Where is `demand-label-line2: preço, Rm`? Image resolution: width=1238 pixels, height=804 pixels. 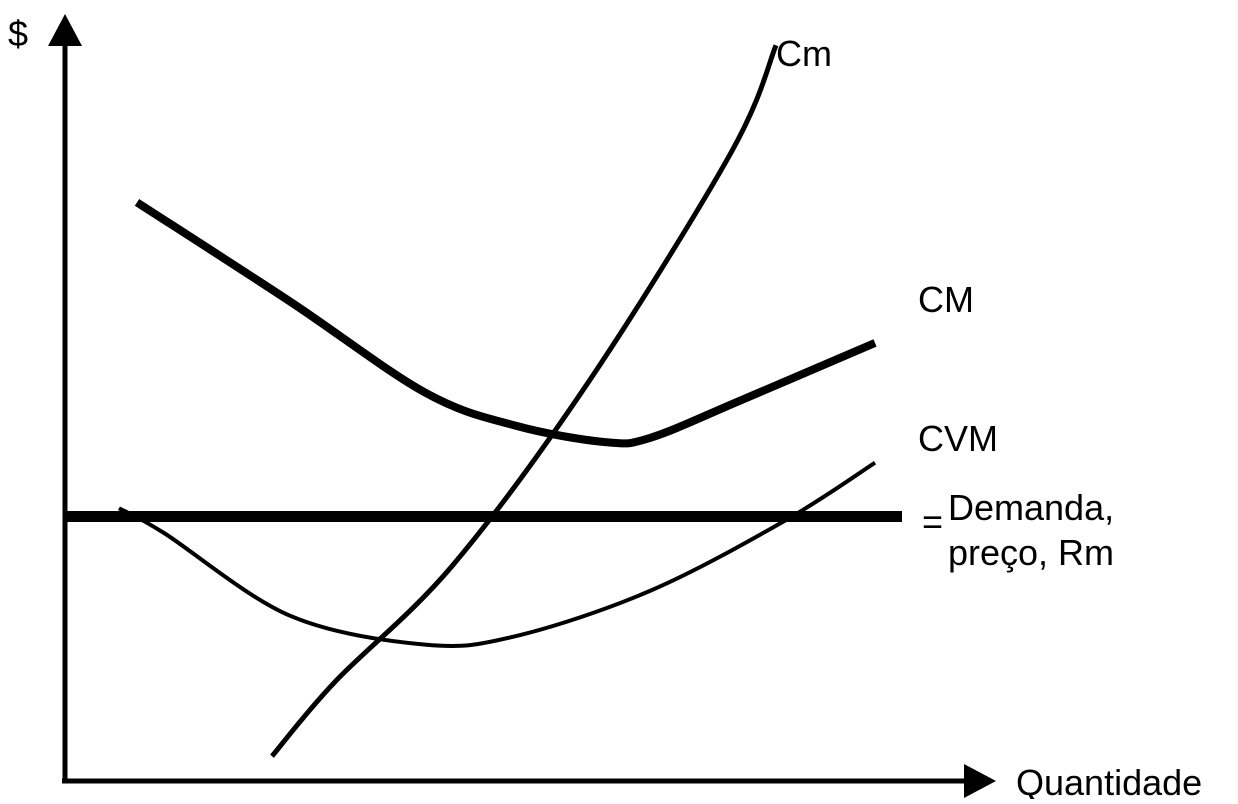
demand-label-line2: preço, Rm is located at coordinates (1031, 552).